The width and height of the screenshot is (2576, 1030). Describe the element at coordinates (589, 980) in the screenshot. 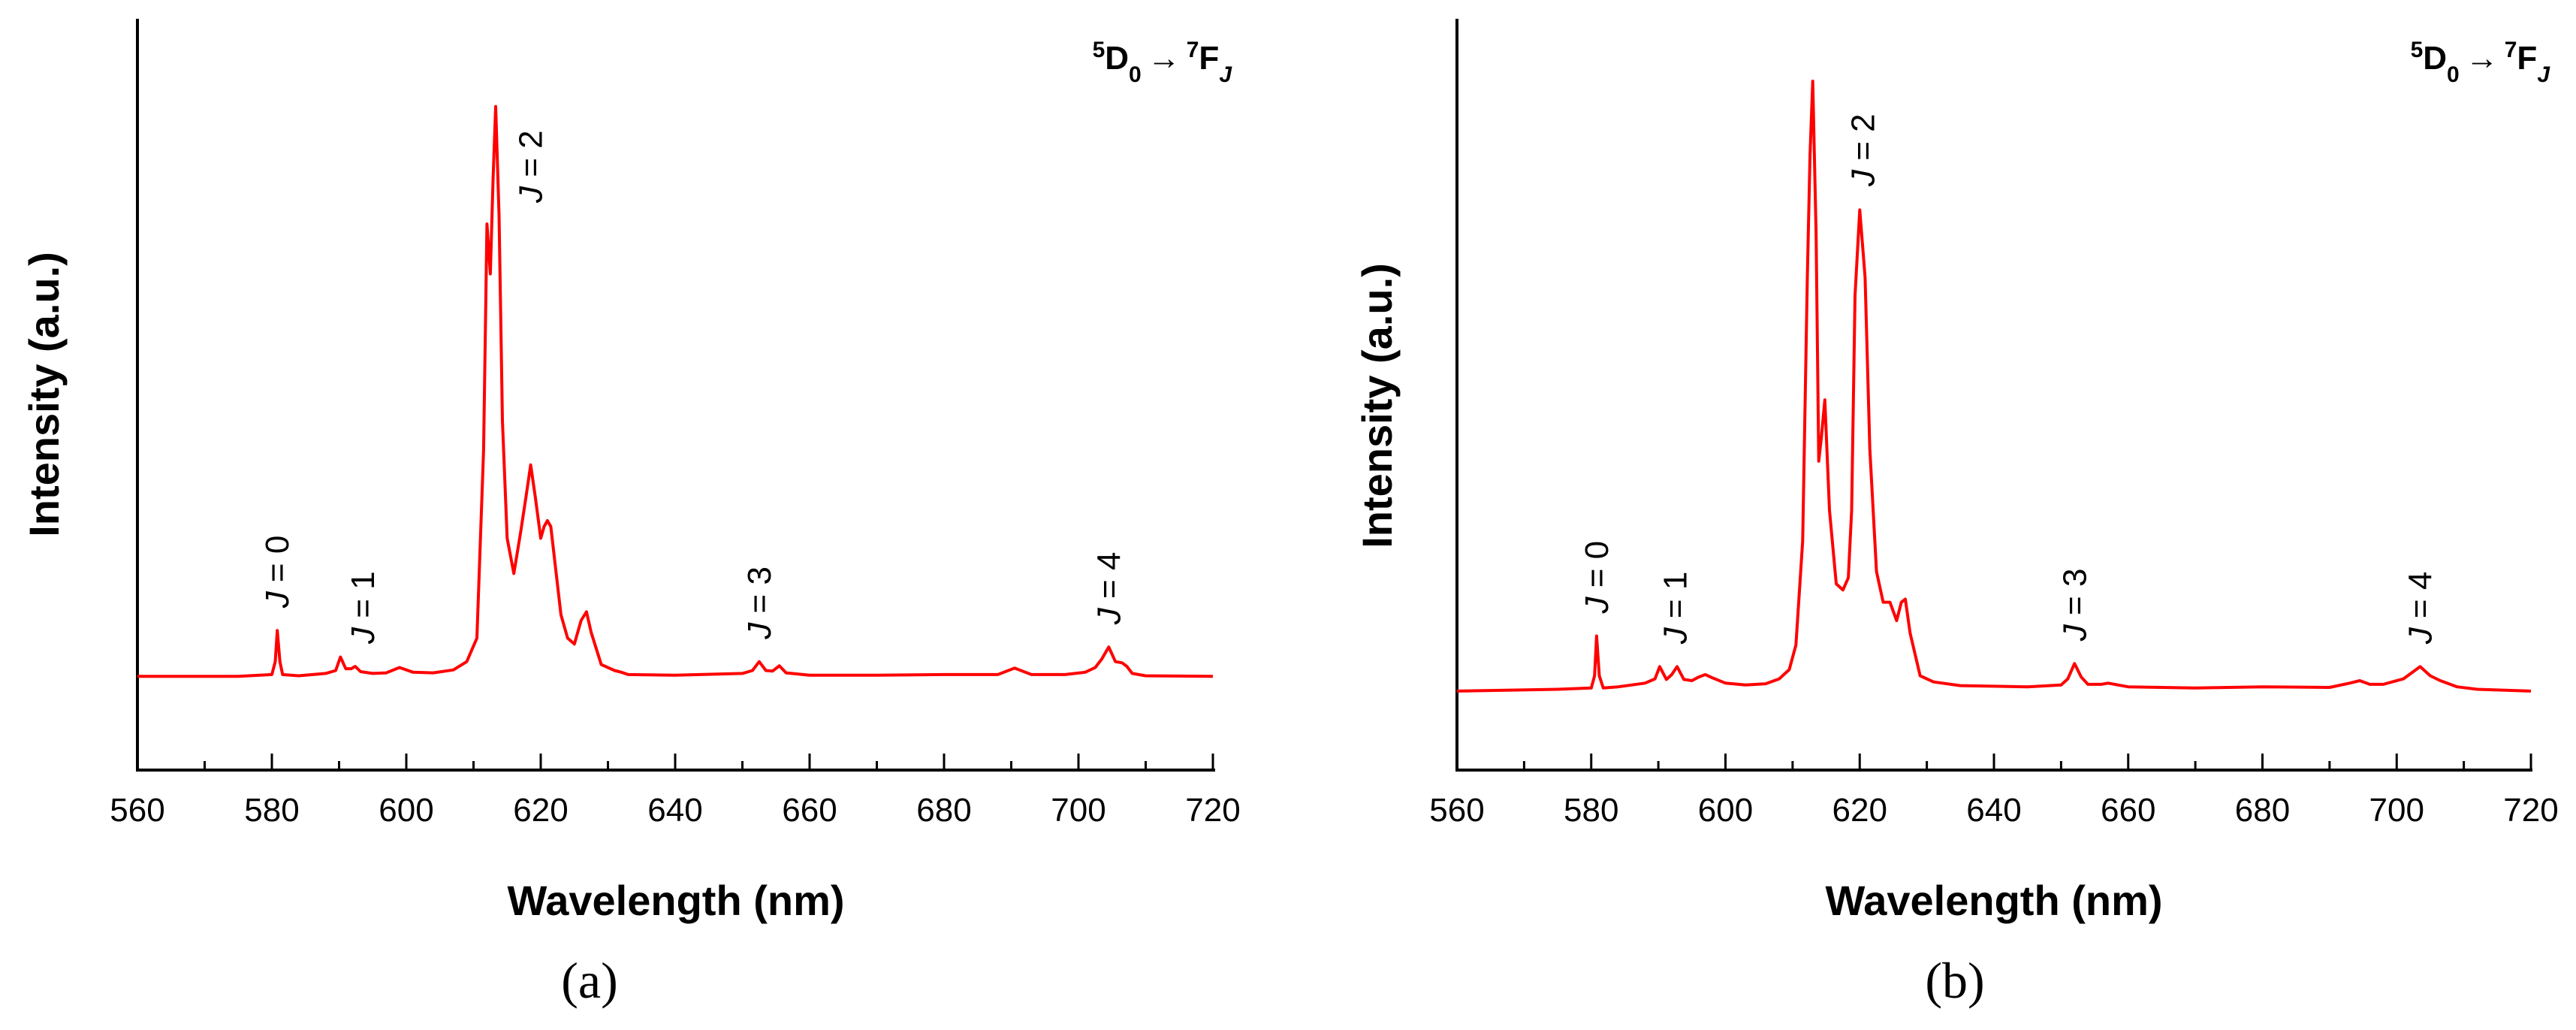

I see `panel-label-a: (a)` at that location.